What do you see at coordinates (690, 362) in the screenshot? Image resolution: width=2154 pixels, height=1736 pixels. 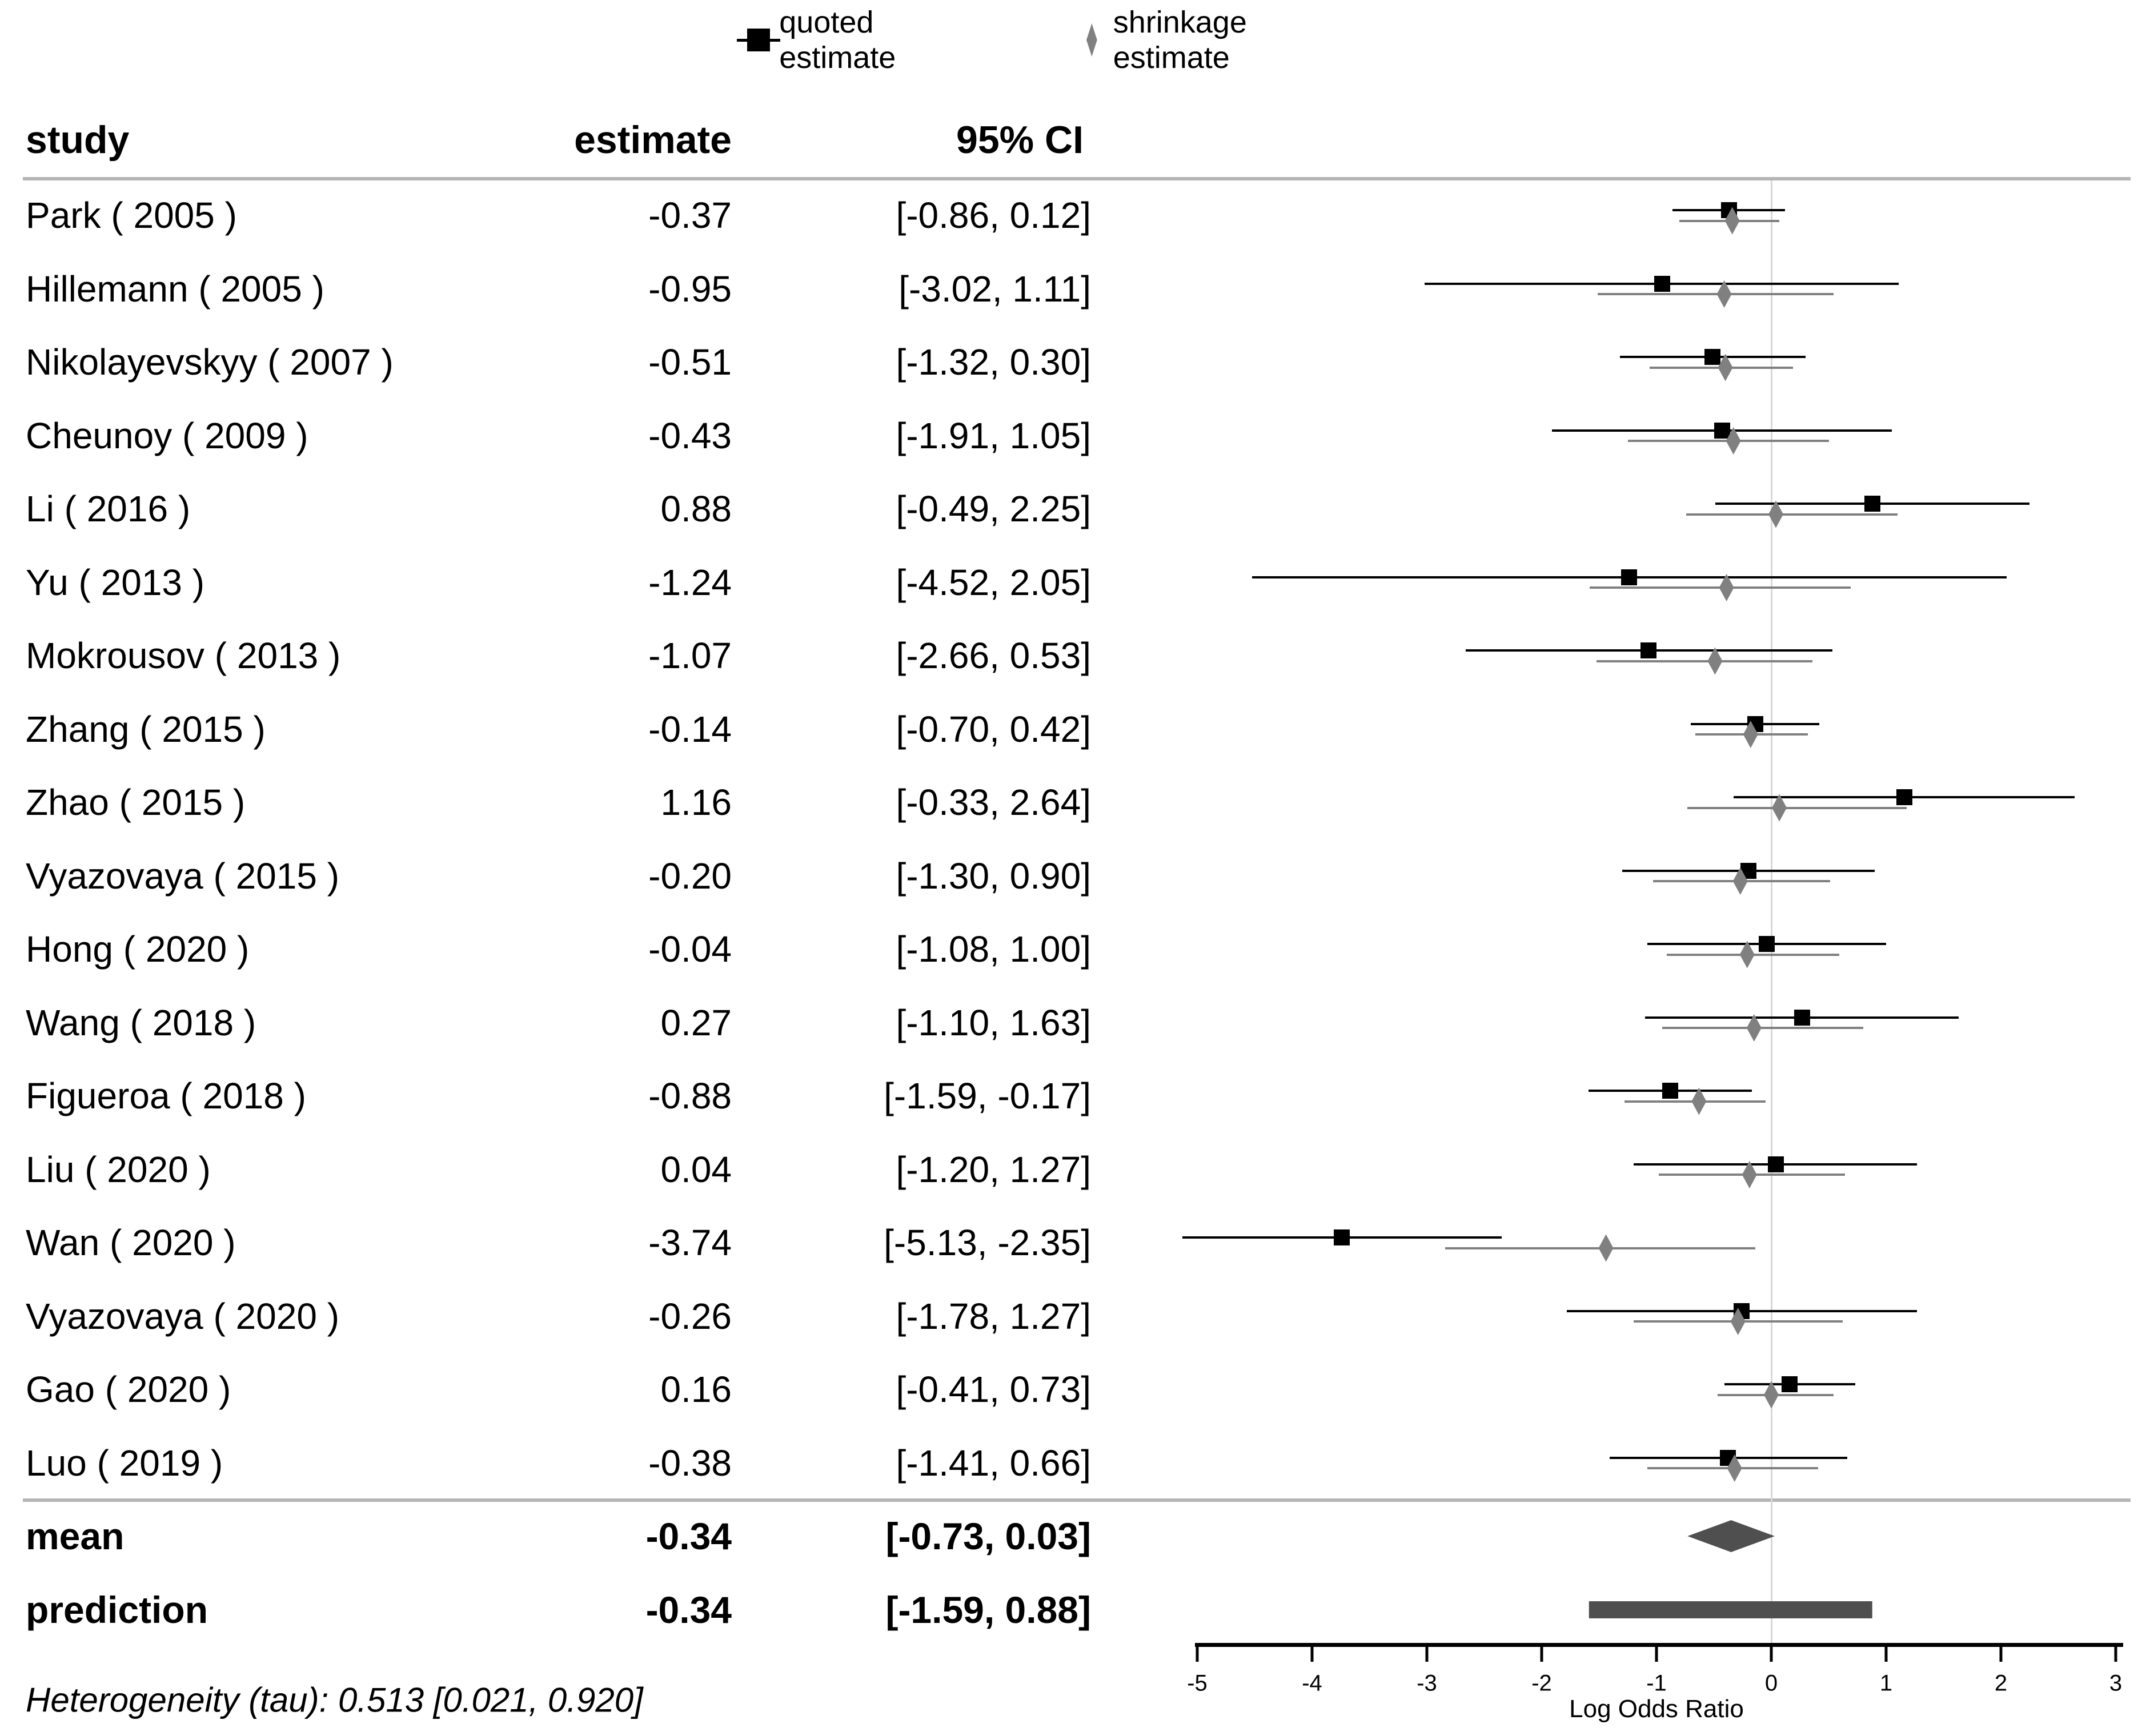 I see `estimate-value: -0.51` at bounding box center [690, 362].